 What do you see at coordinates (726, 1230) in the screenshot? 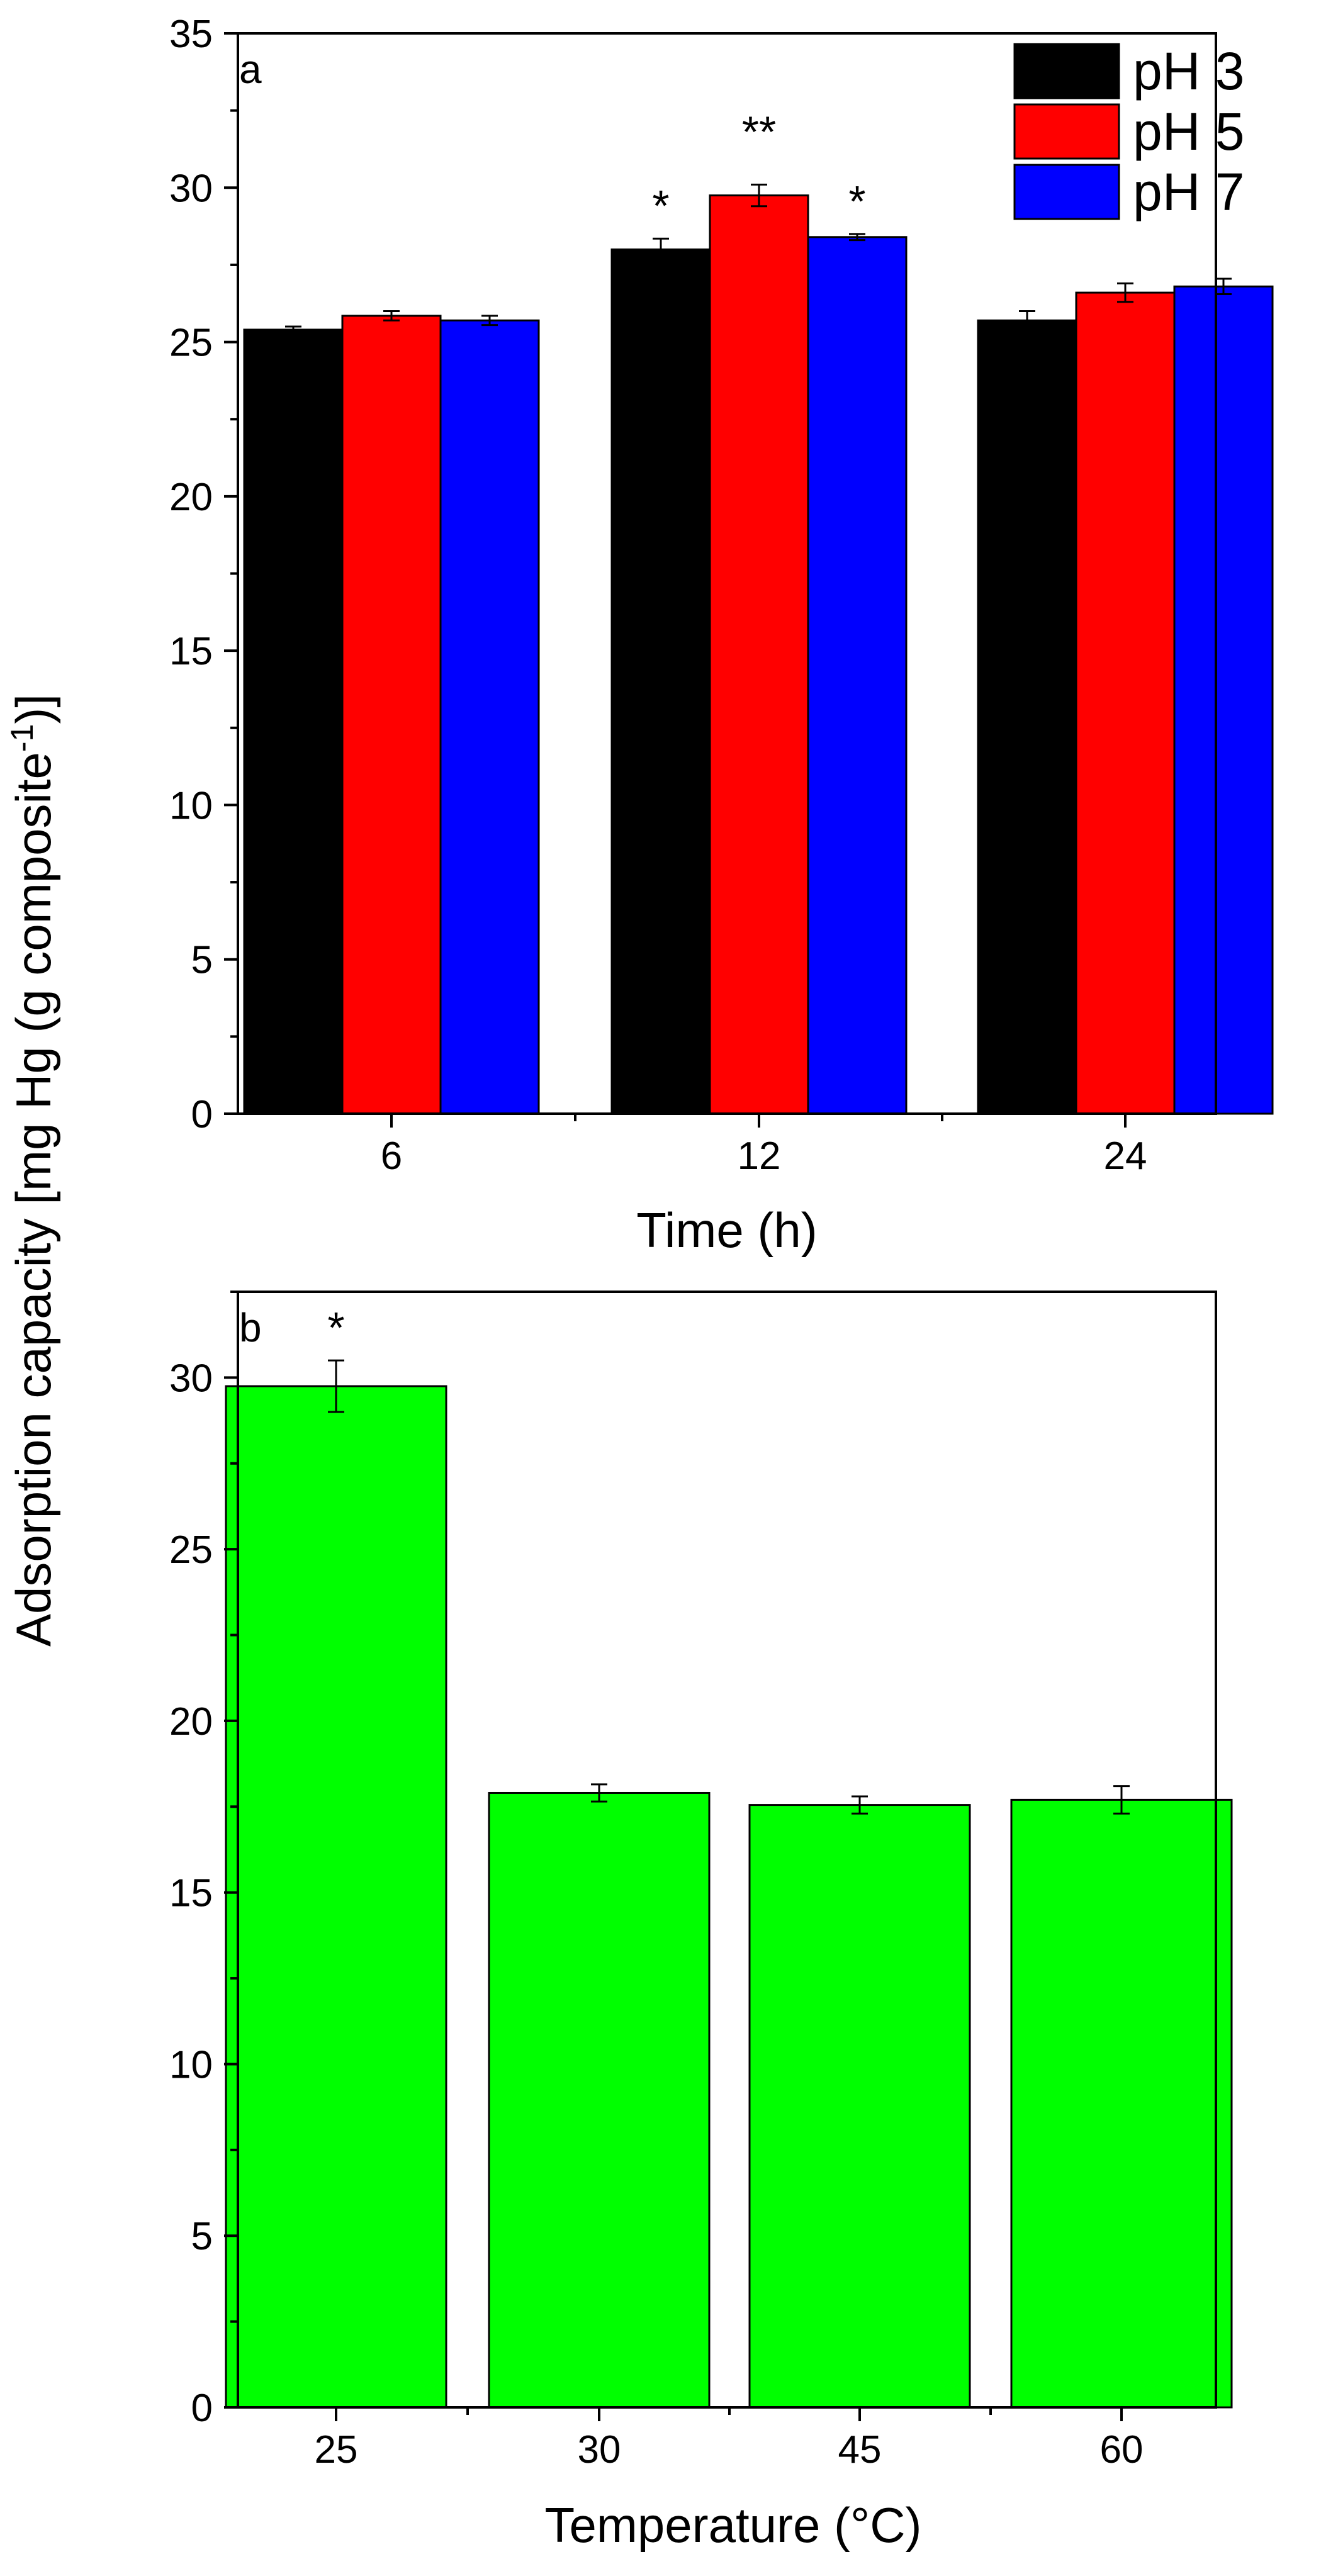
I see `panel-a-x-axis-title: Time (h)` at bounding box center [726, 1230].